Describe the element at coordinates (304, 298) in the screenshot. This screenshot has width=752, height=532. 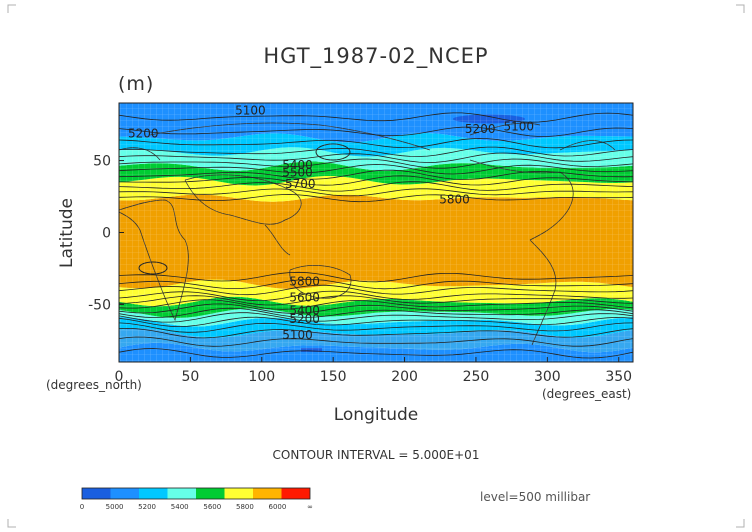
I see `contour-label: 5600` at that location.